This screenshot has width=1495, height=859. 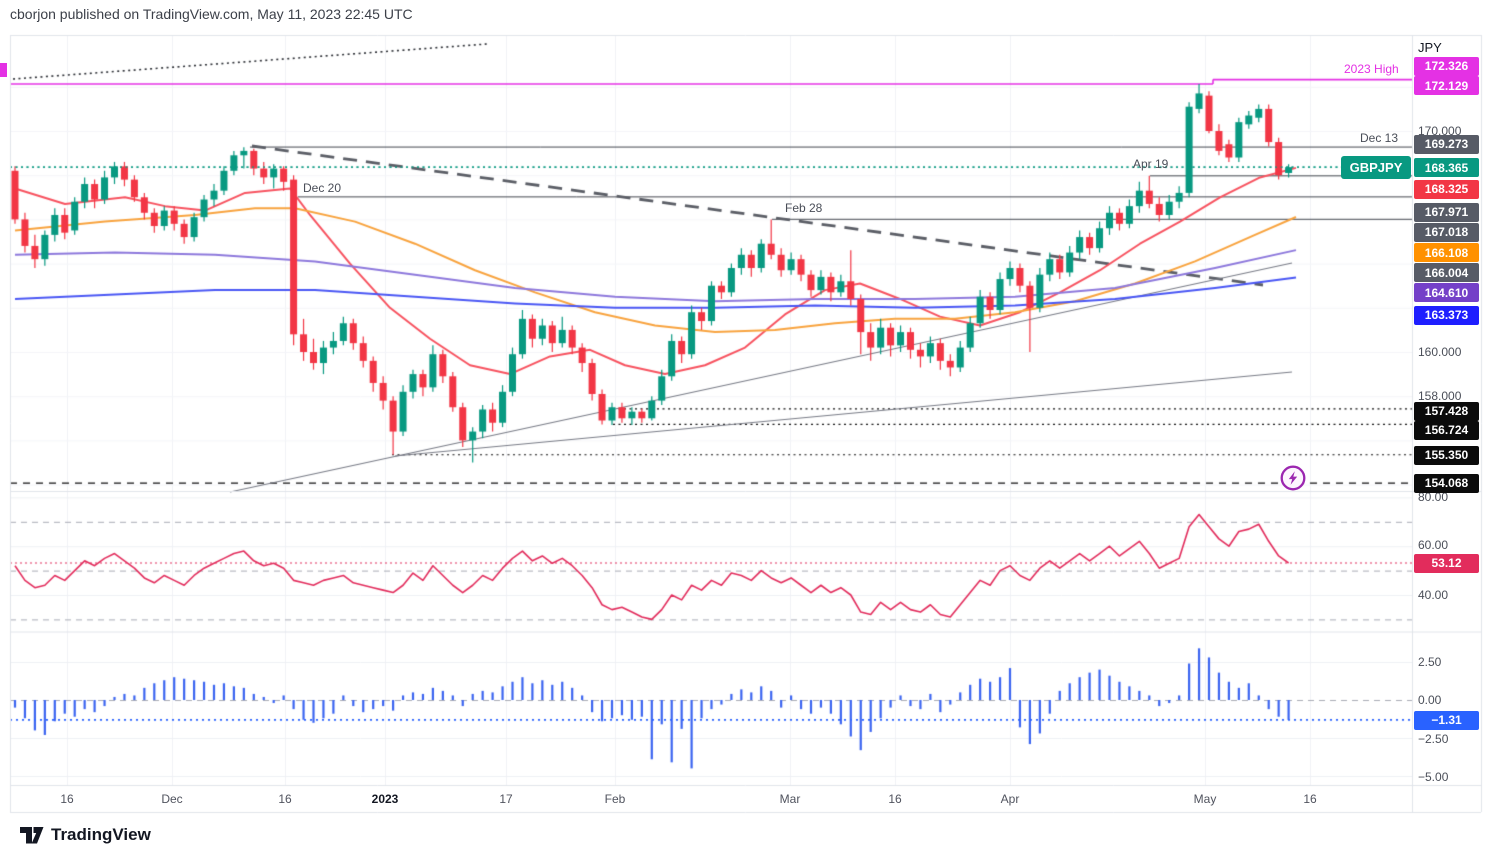 I want to click on tradingview-branding: TradingView, so click(x=85, y=835).